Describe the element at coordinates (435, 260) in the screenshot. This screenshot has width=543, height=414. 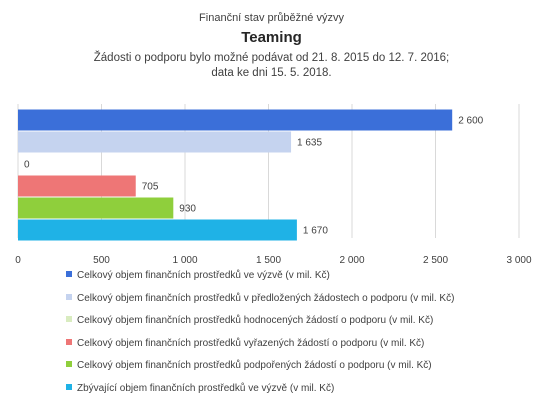
I see `x-tick-label: 2 500` at that location.